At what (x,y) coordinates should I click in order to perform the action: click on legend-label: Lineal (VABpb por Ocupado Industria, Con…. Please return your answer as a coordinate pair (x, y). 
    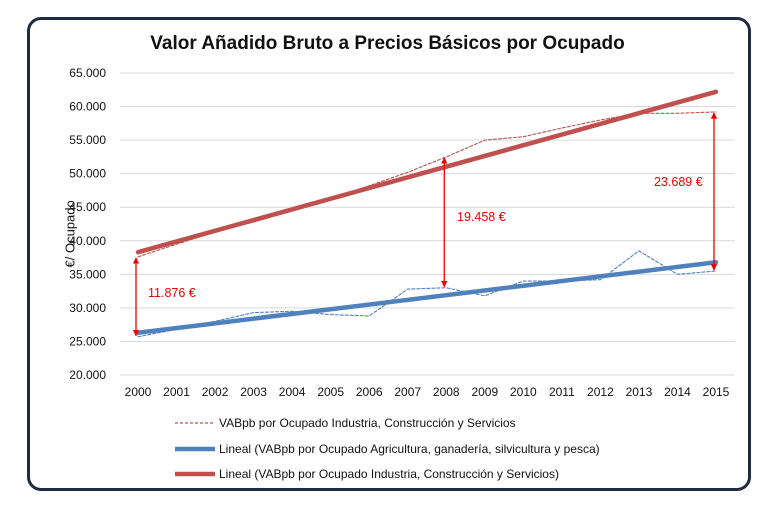
    Looking at the image, I should click on (389, 474).